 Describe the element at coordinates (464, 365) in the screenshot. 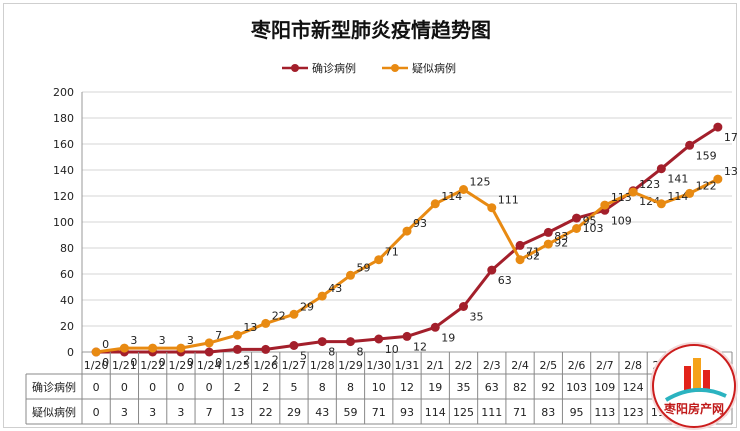

I see `x-tick-label: 2/2` at that location.